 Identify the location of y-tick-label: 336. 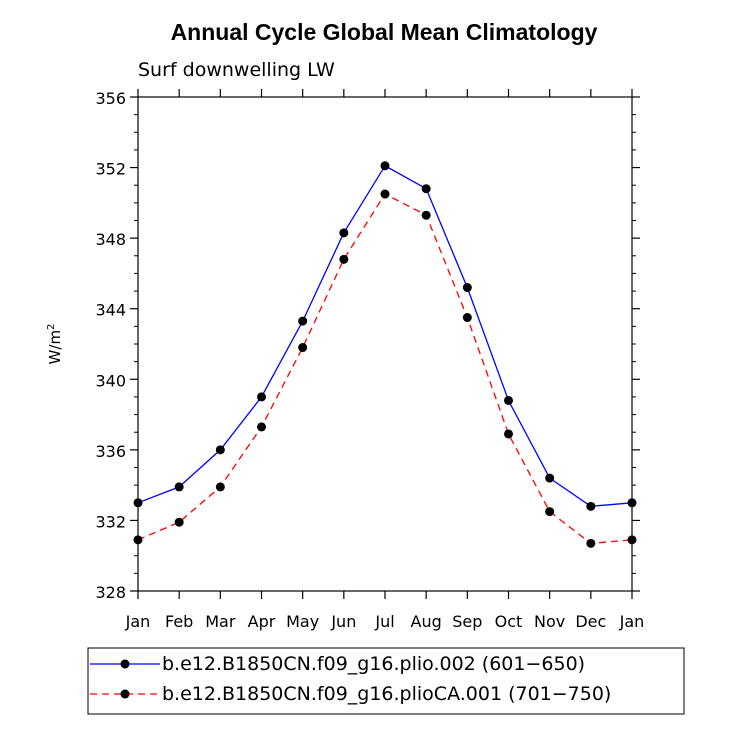
(110, 451).